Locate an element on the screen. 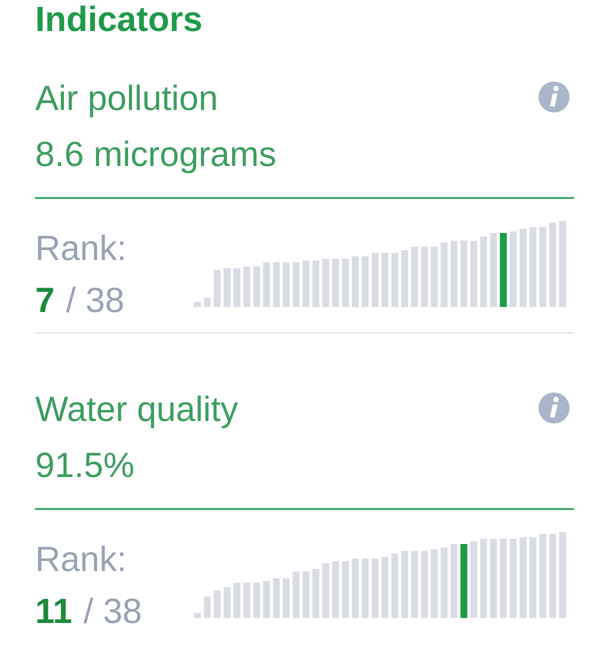 This screenshot has width=600, height=657. chart-title: Air pollution is located at coordinates (125, 101).